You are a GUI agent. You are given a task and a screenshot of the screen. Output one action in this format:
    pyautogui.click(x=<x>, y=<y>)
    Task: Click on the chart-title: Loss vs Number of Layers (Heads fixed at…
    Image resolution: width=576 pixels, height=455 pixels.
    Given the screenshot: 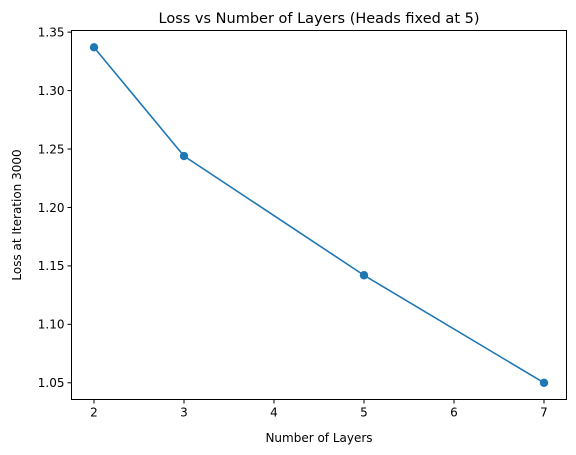 What is the action you would take?
    pyautogui.click(x=319, y=19)
    